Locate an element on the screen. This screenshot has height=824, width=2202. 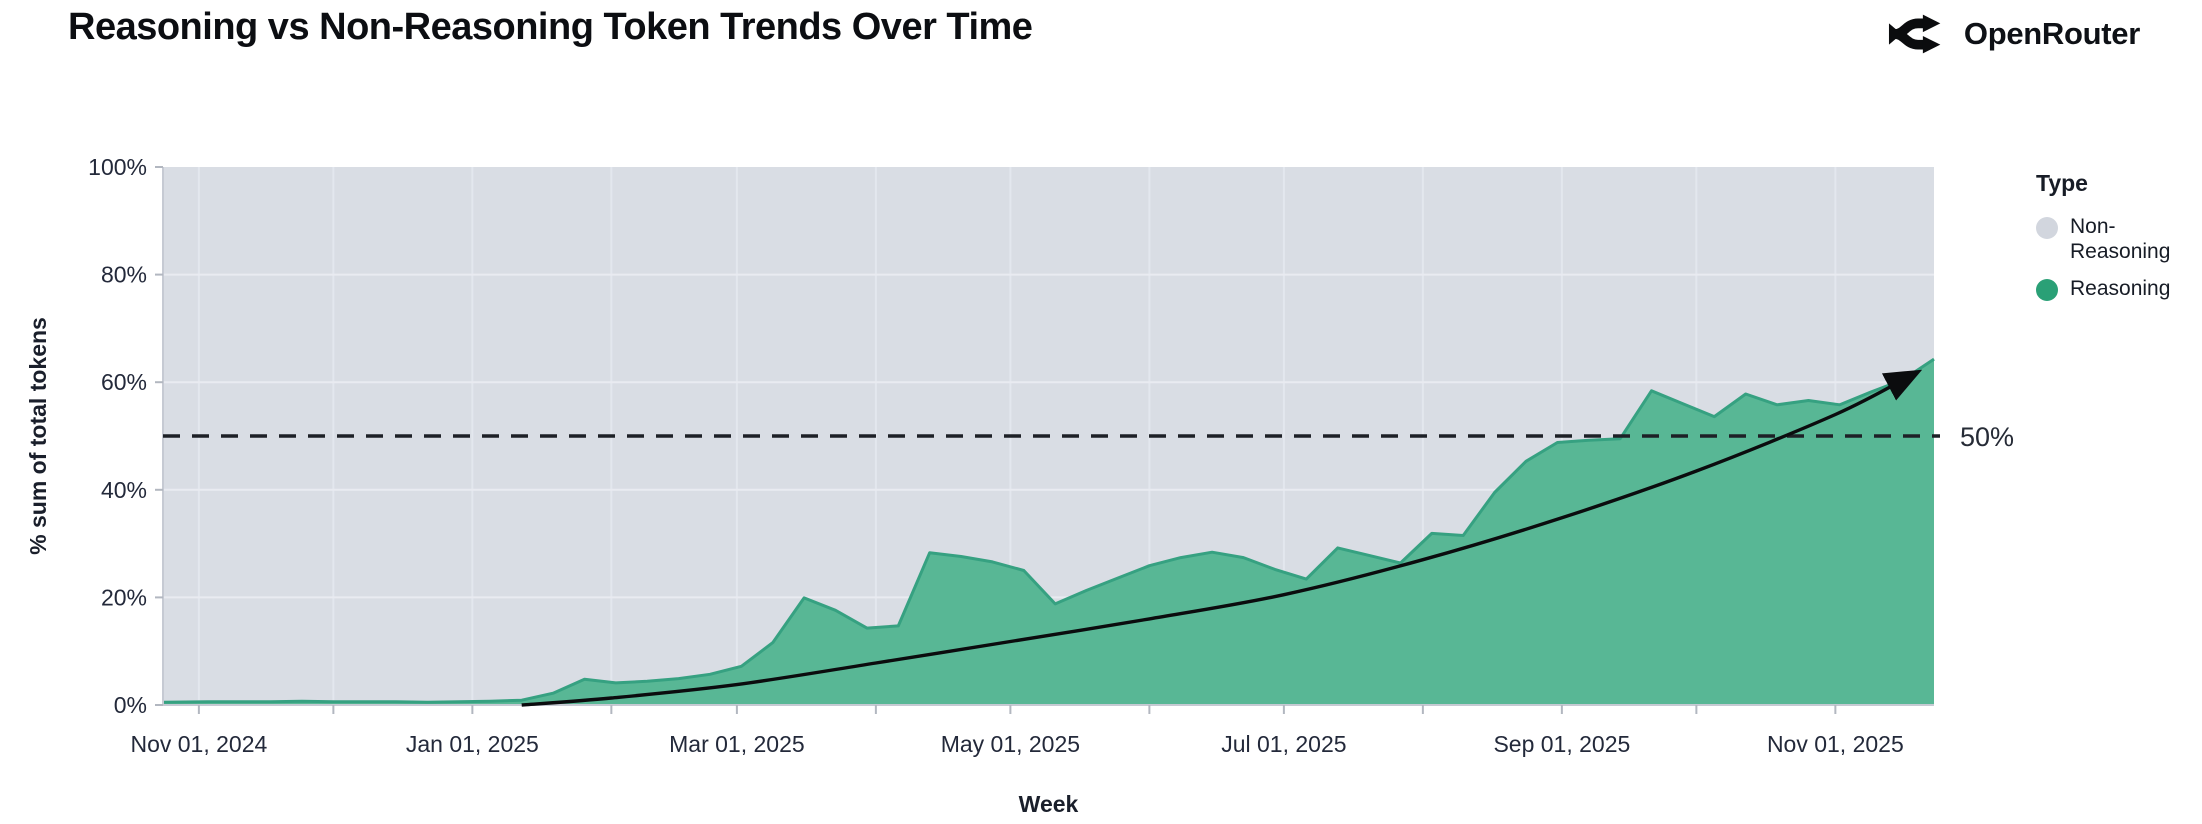
y-tick-label: 60% is located at coordinates (124, 382).